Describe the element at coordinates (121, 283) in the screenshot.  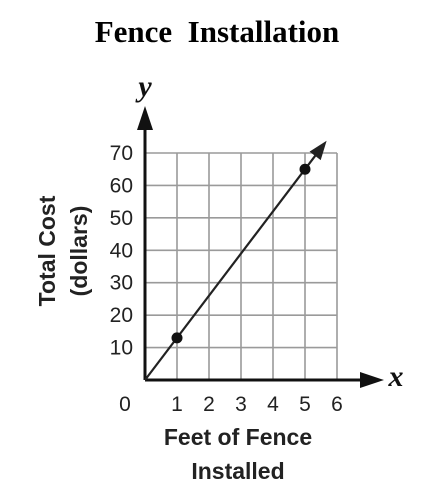
I see `y-tick-label: 30` at that location.